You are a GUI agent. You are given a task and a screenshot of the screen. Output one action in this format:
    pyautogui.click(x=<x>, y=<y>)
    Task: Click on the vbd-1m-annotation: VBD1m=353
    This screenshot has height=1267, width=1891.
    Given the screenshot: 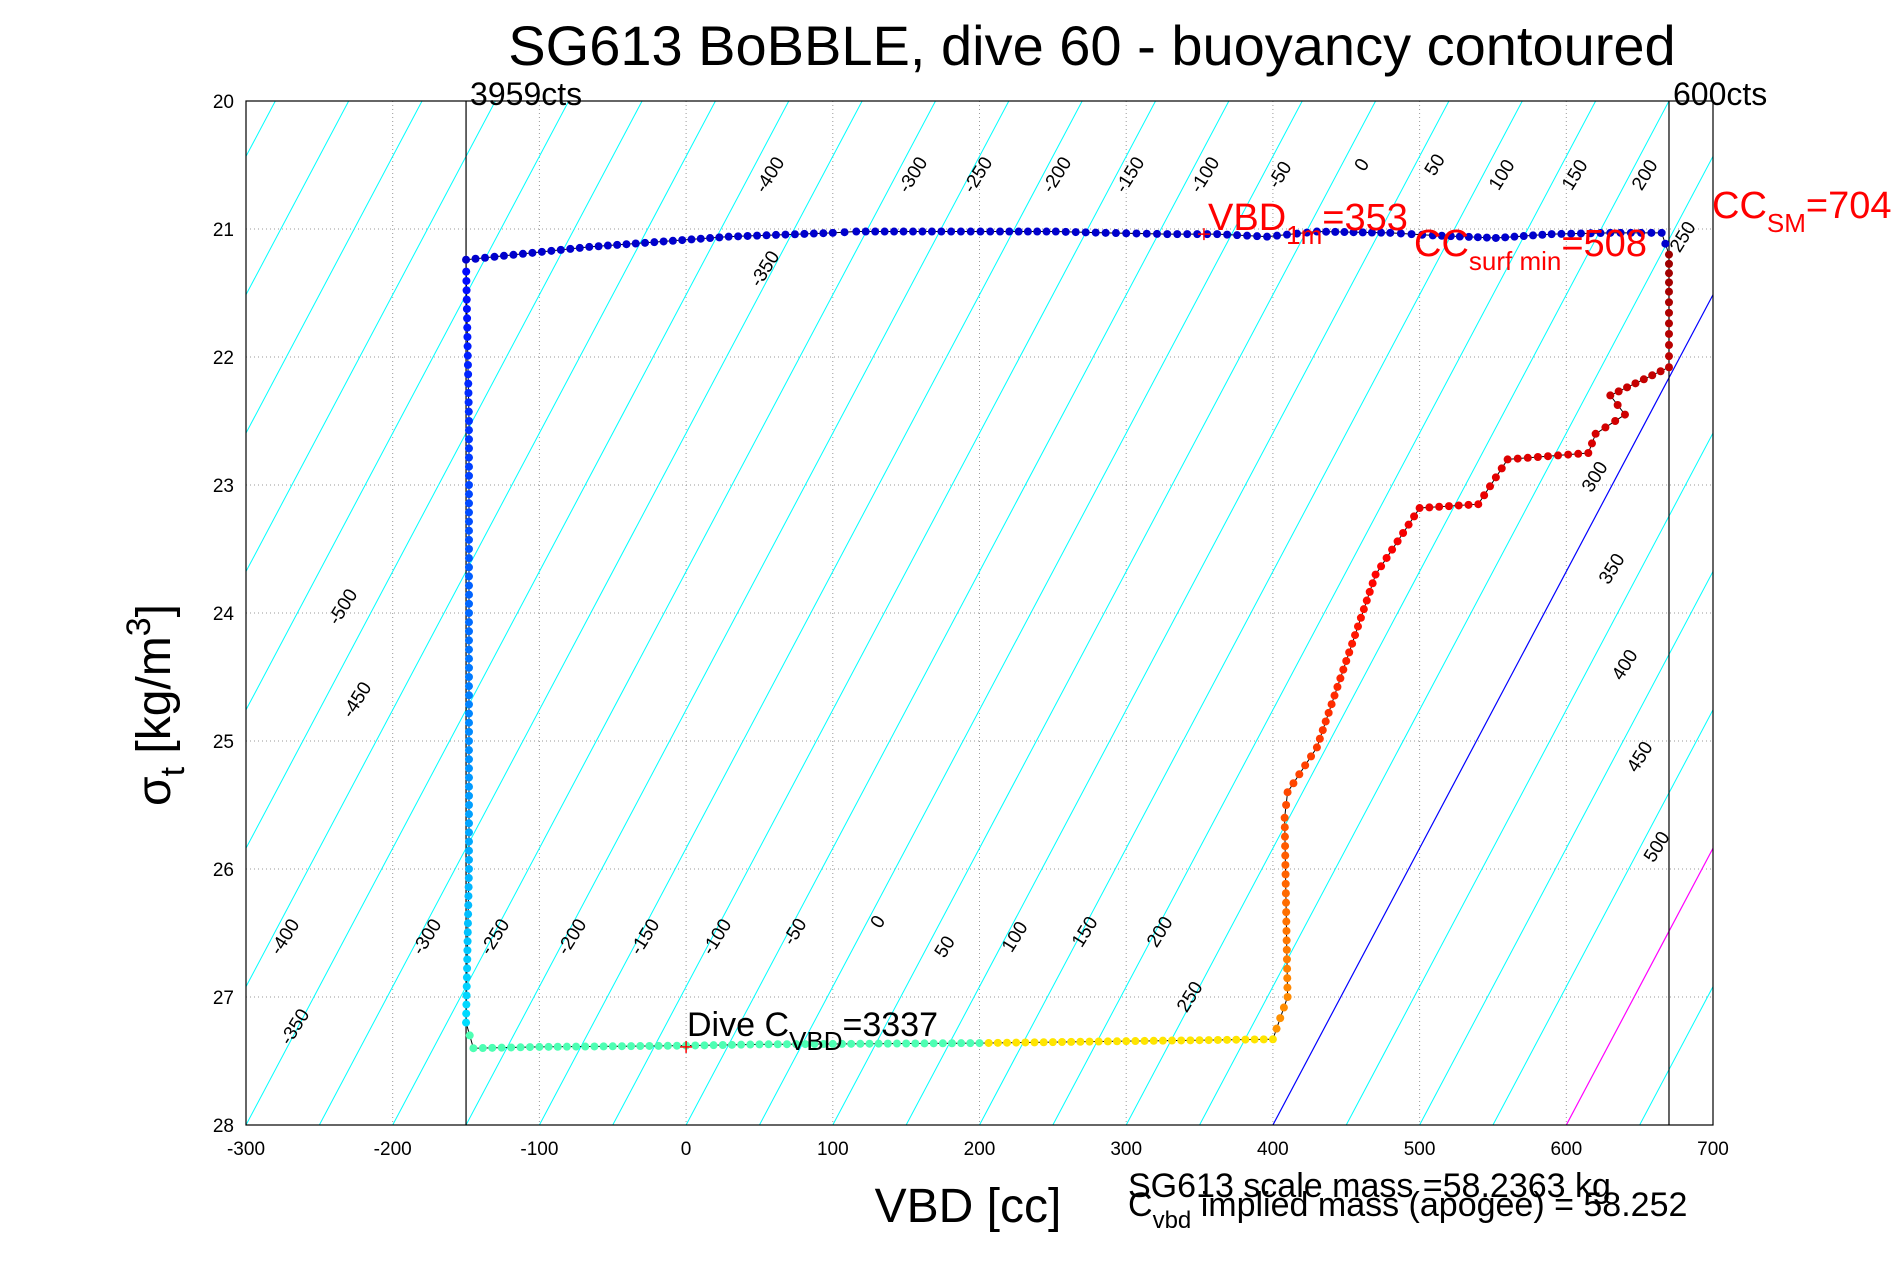 What is the action you would take?
    pyautogui.click(x=1308, y=223)
    